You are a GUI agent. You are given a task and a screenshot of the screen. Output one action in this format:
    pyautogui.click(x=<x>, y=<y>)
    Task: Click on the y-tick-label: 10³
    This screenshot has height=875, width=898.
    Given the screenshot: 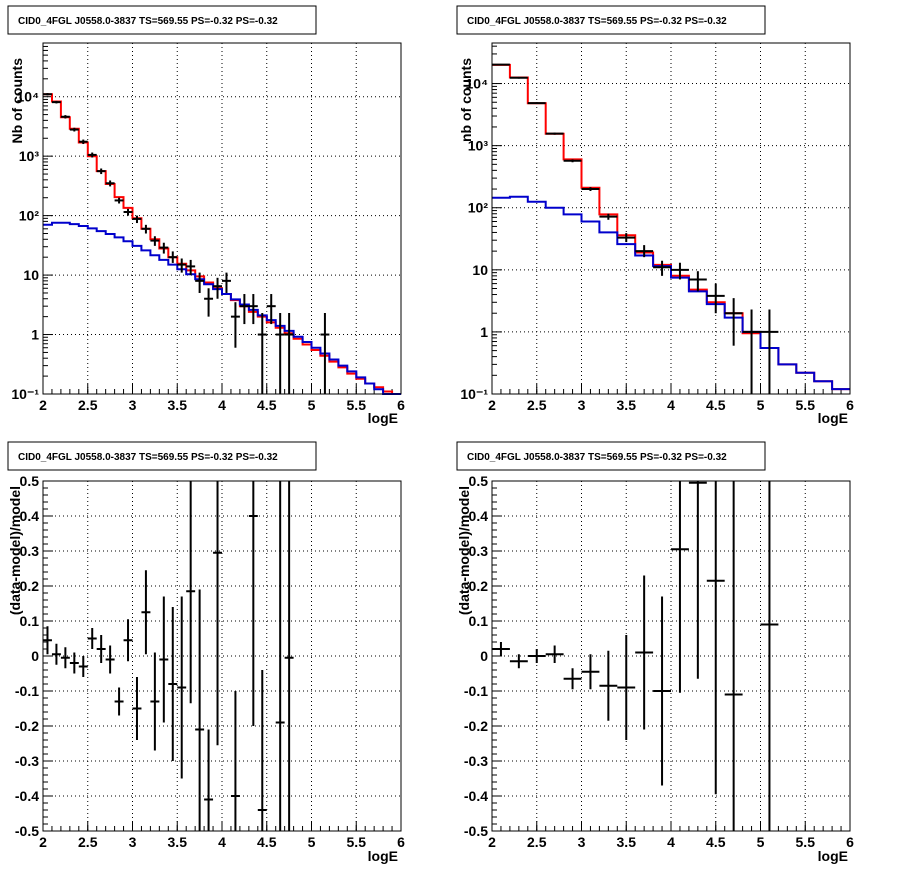 What is the action you would take?
    pyautogui.click(x=29, y=156)
    